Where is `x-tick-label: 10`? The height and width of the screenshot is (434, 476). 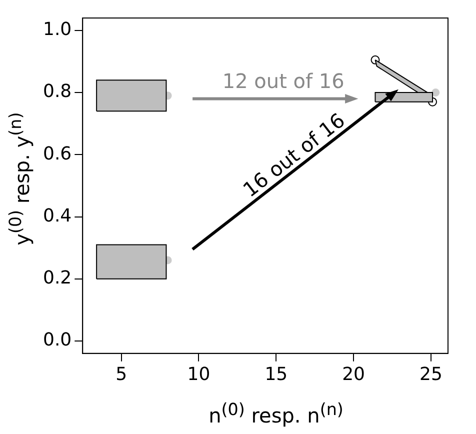
x-tick-label: 10 is located at coordinates (198, 374).